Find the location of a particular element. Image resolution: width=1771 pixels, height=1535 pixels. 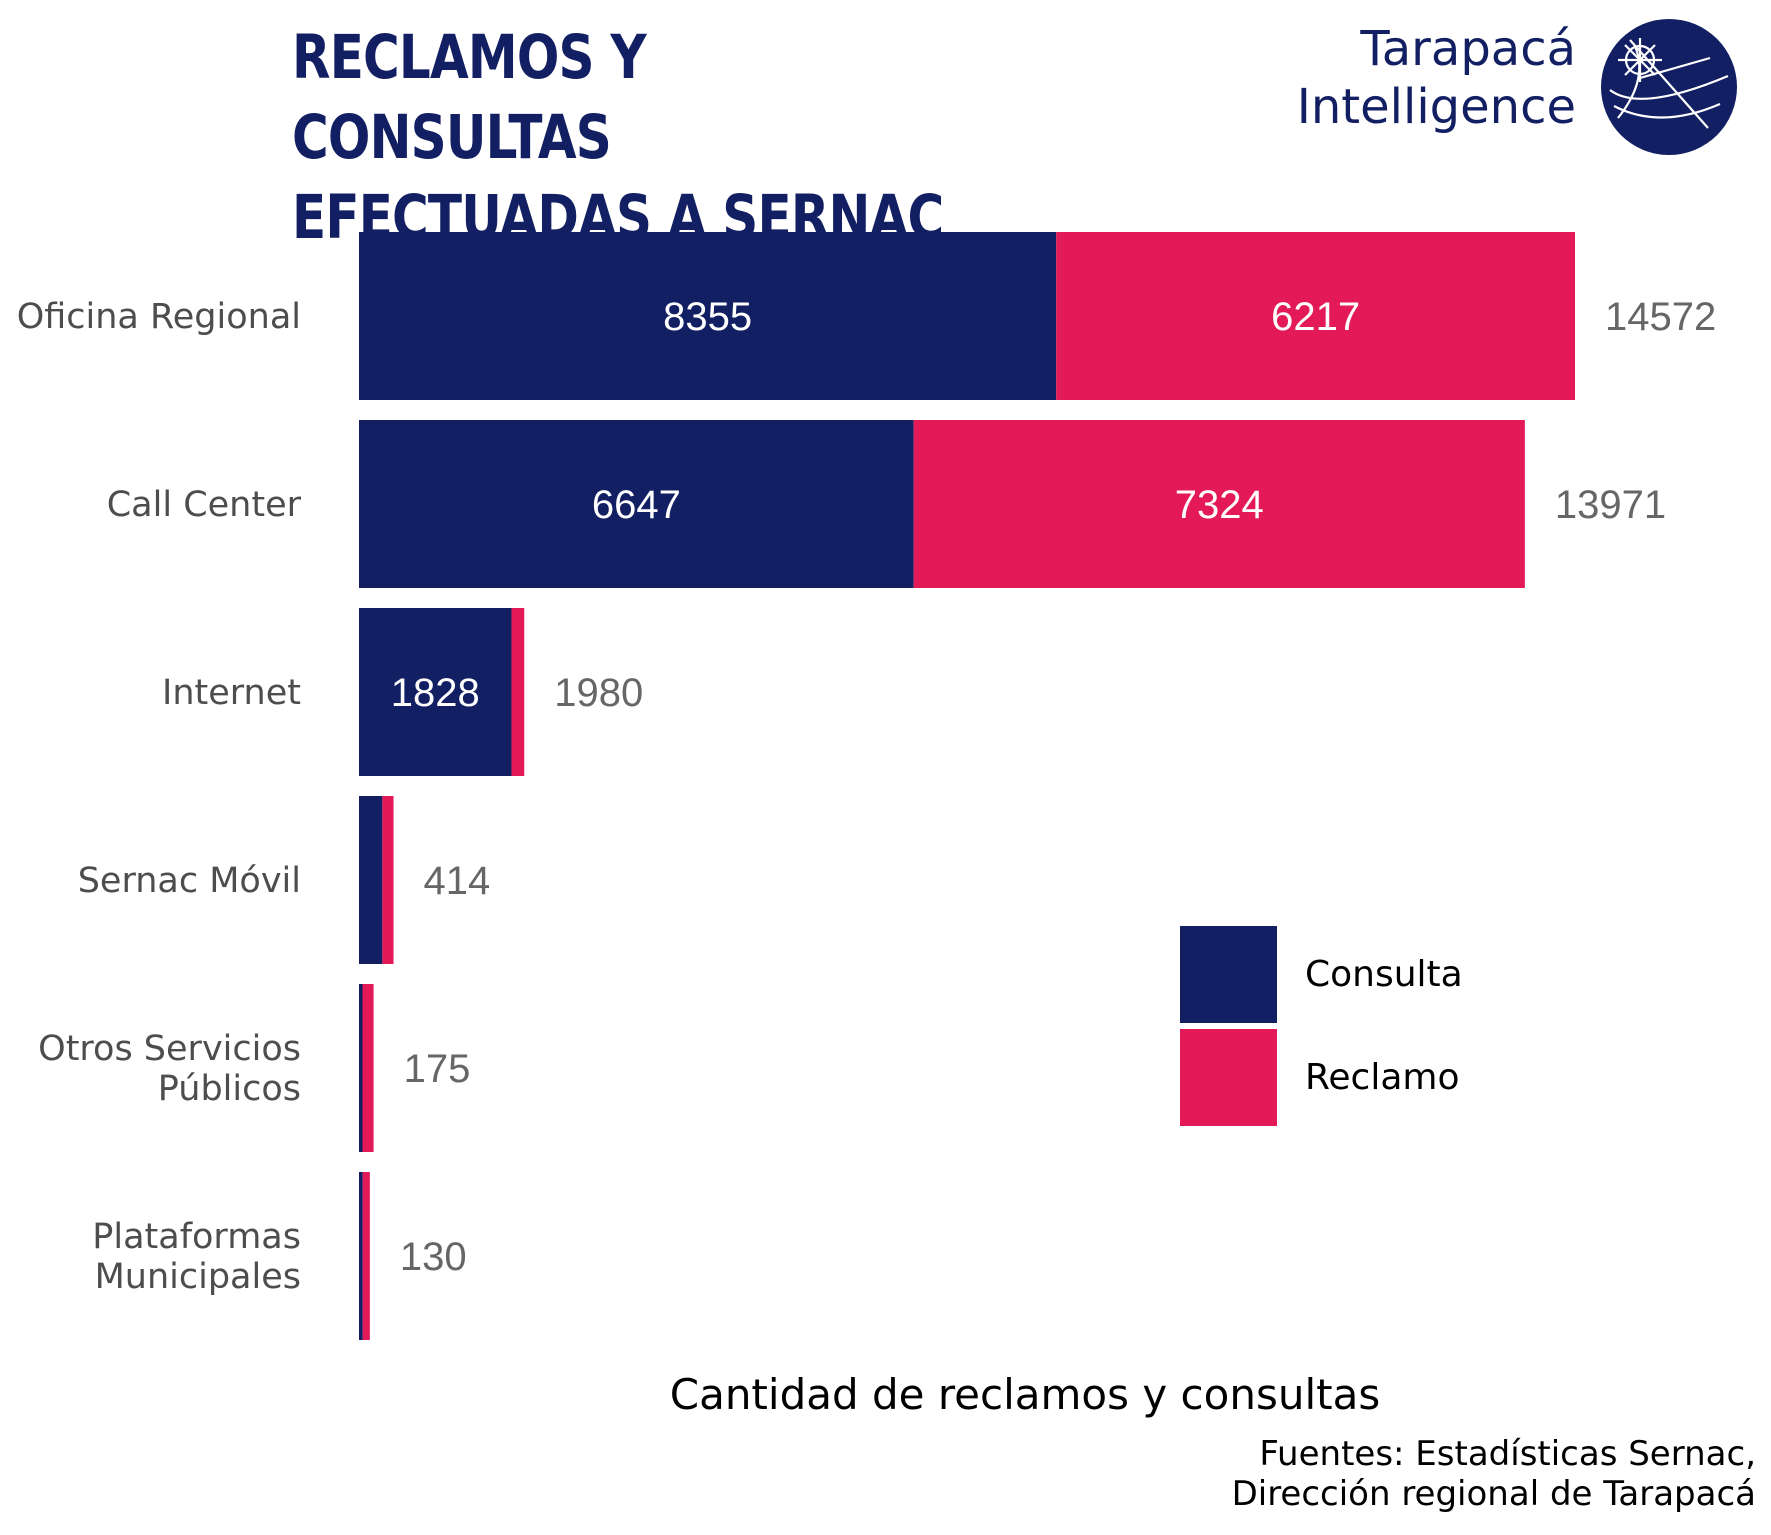

bar-total-label-1: 13971 is located at coordinates (1610, 505).